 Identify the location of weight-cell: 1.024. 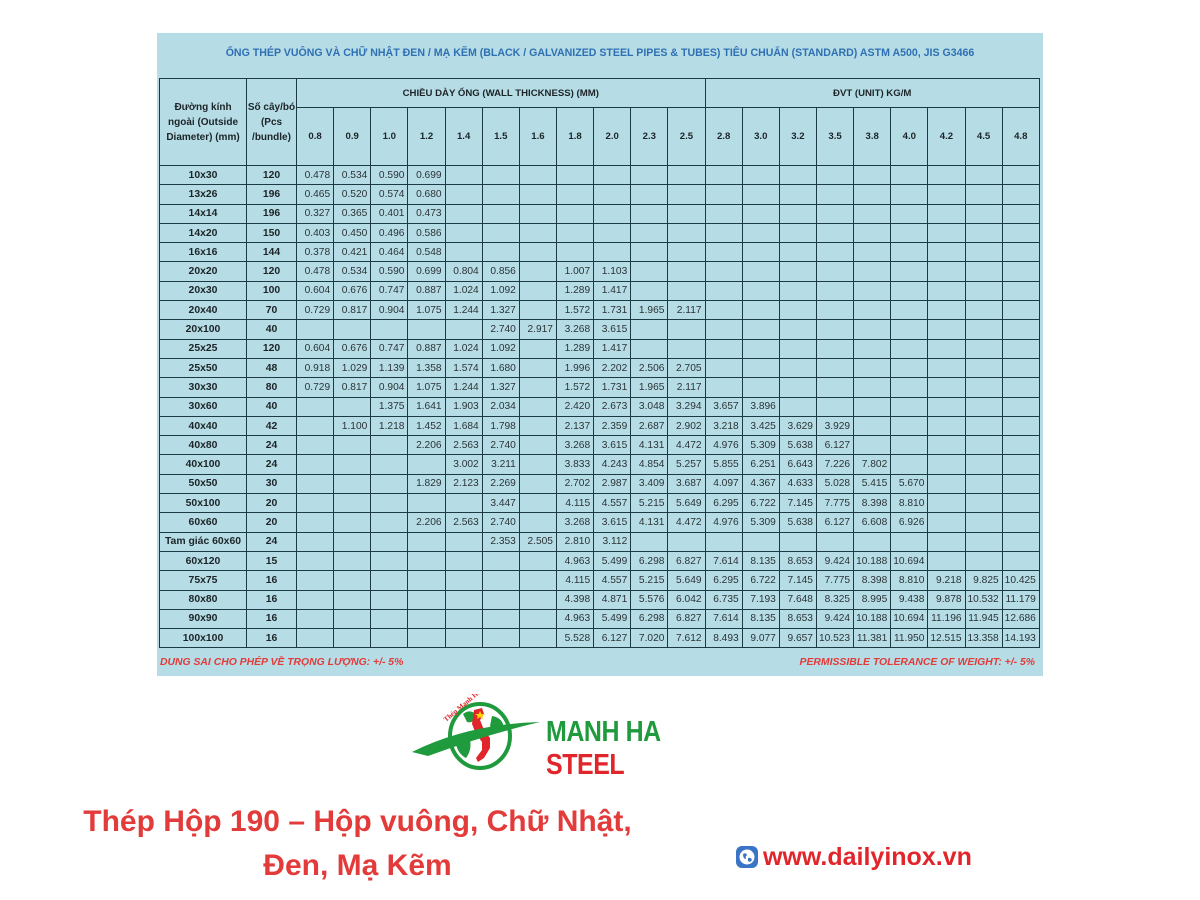
(463, 348).